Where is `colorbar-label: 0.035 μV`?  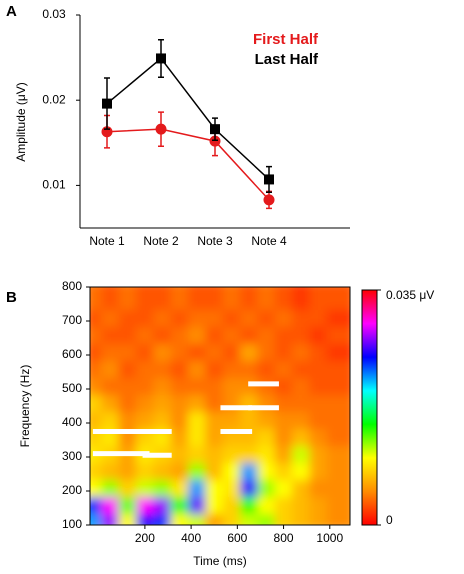 colorbar-label: 0.035 μV is located at coordinates (410, 295).